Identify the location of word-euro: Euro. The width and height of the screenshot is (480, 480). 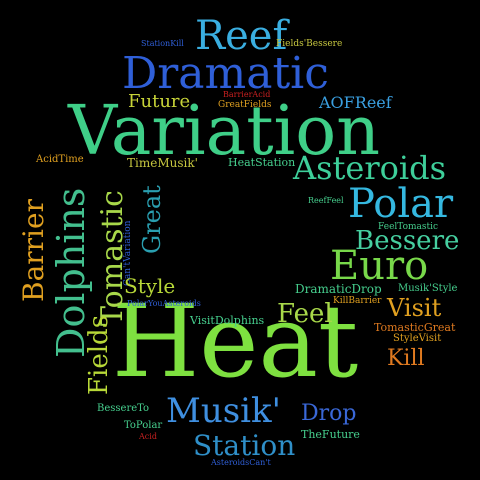
(379, 266).